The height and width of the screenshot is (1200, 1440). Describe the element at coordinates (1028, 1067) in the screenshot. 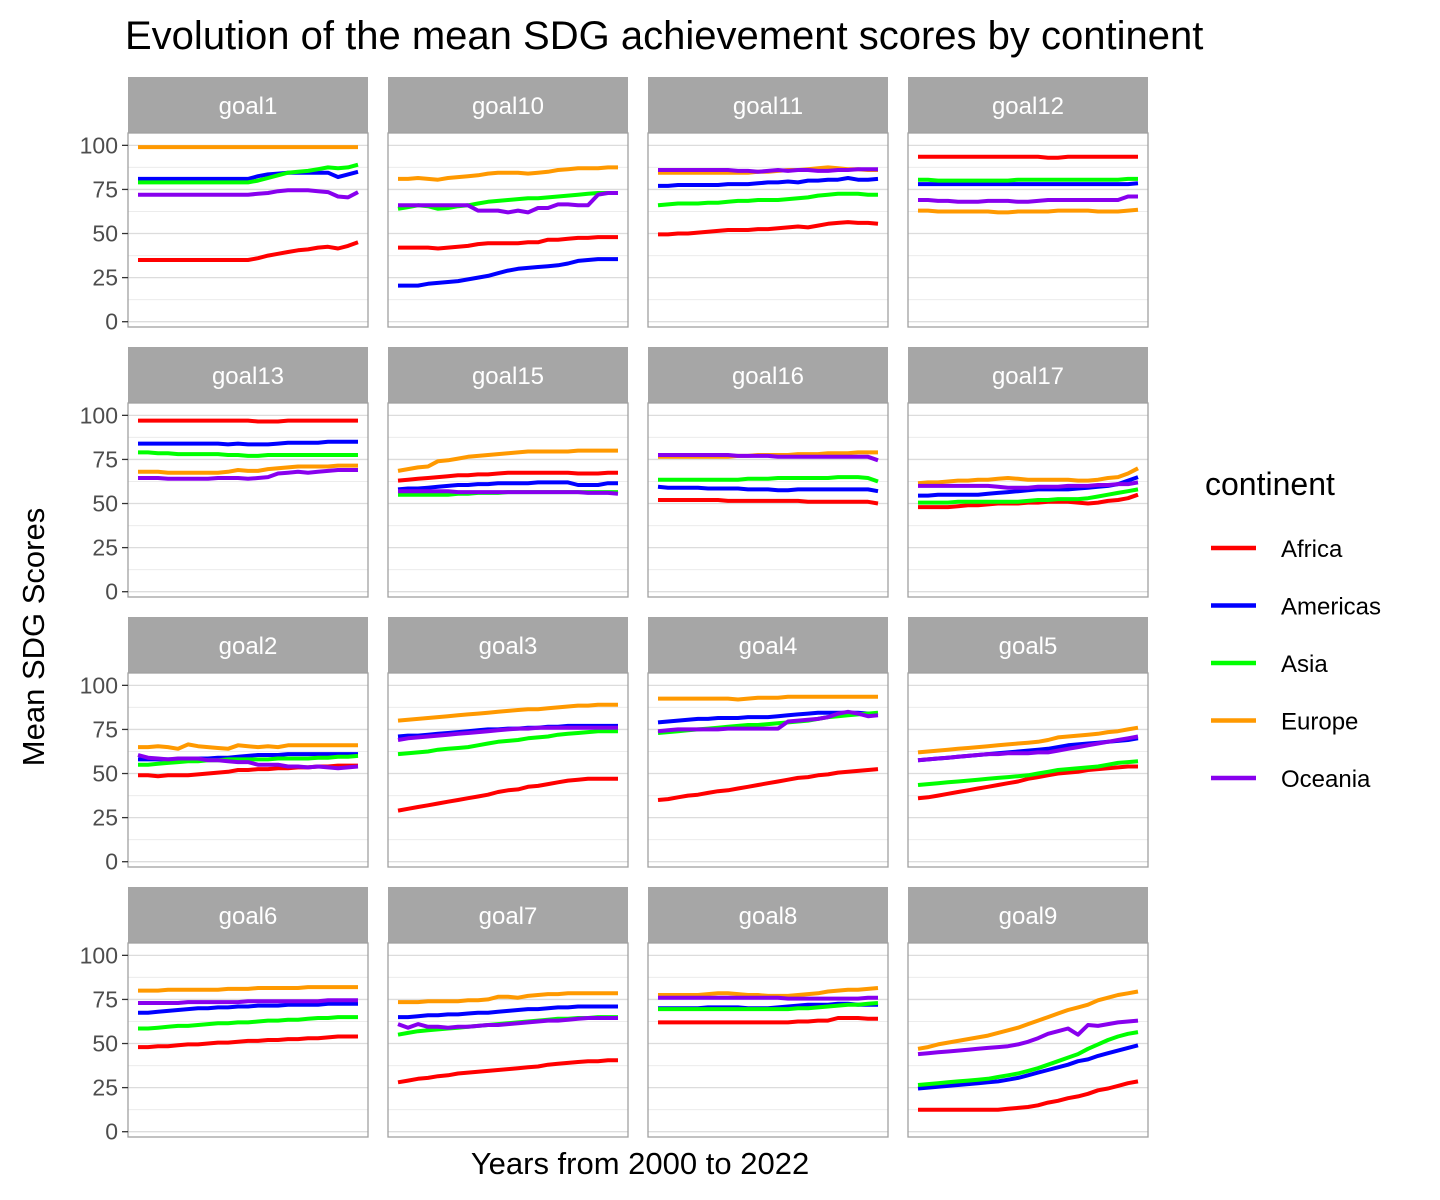

I see `series-line-americas-goal9` at that location.